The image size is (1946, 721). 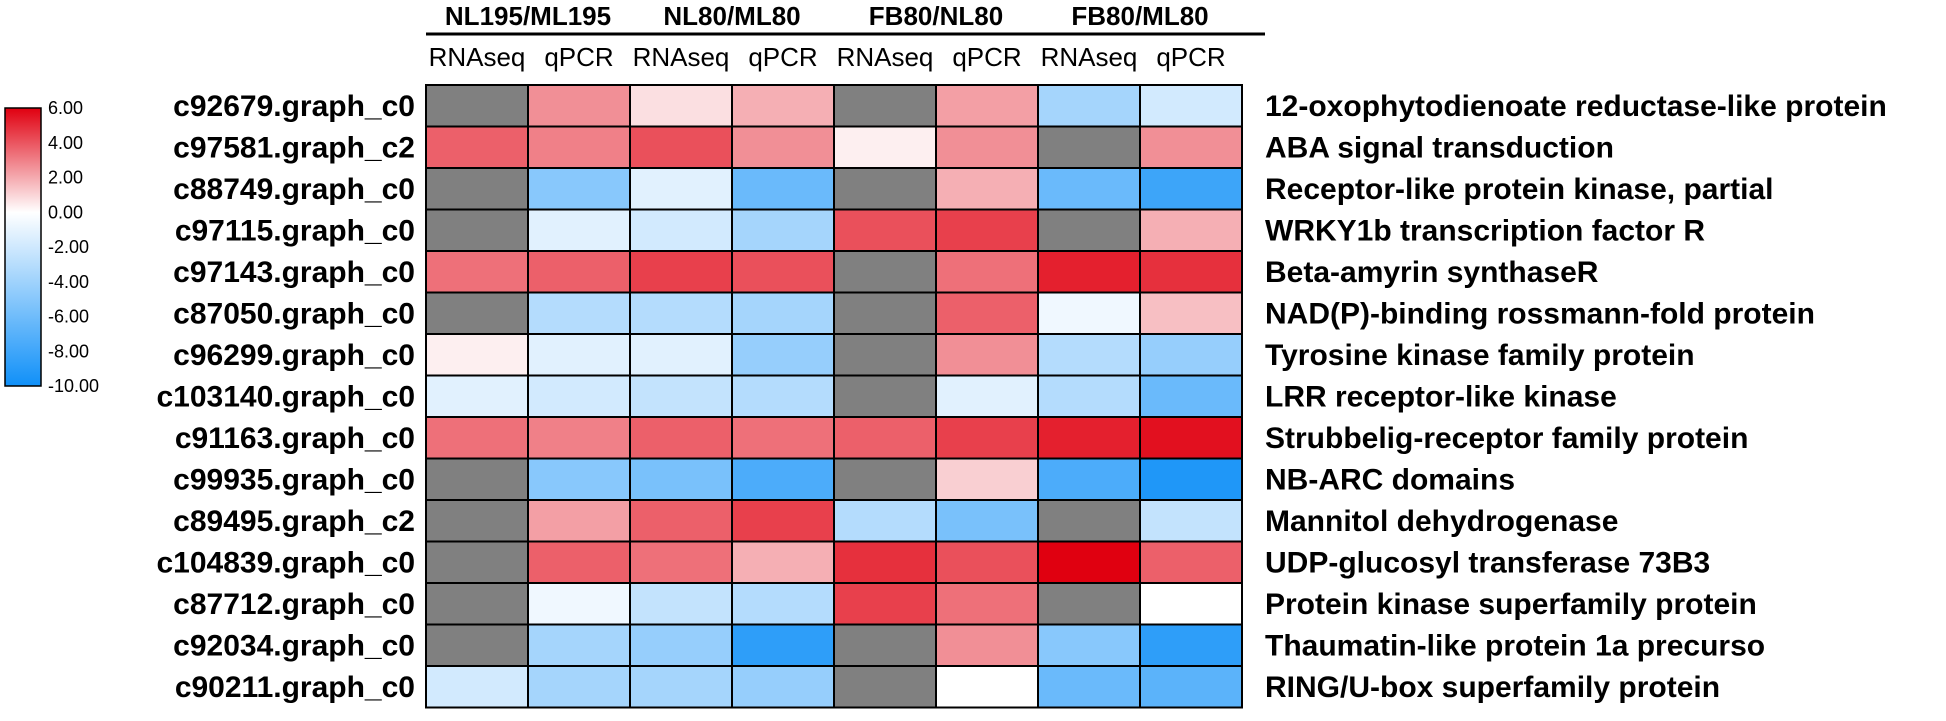 I want to click on gene-label: c87050.graph_c0, so click(x=294, y=313).